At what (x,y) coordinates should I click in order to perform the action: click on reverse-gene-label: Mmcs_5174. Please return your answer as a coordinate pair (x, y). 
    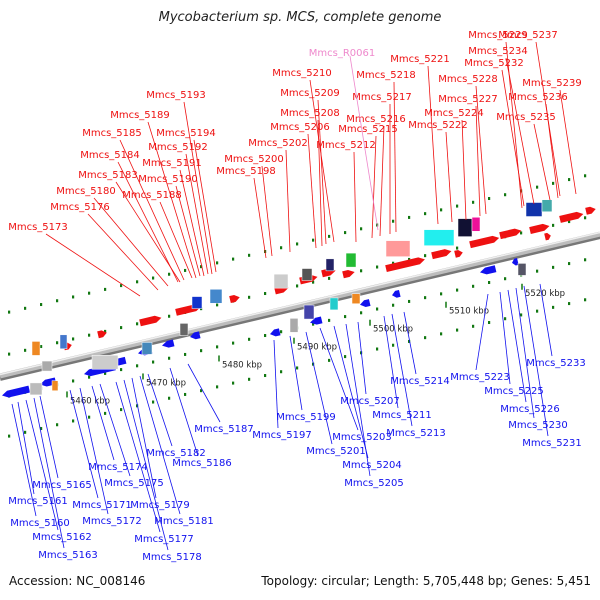
    Looking at the image, I should click on (118, 467).